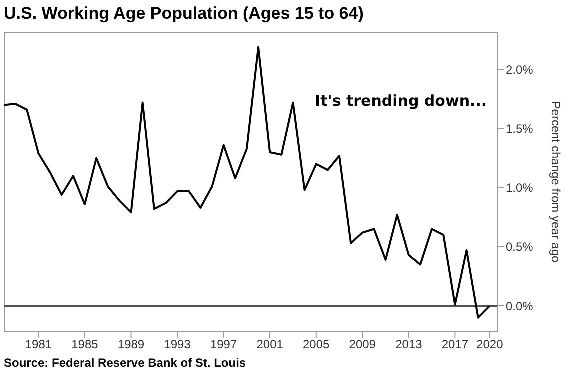 This screenshot has height=381, width=566. Describe the element at coordinates (131, 345) in the screenshot. I see `x-tick-label: 1989` at that location.